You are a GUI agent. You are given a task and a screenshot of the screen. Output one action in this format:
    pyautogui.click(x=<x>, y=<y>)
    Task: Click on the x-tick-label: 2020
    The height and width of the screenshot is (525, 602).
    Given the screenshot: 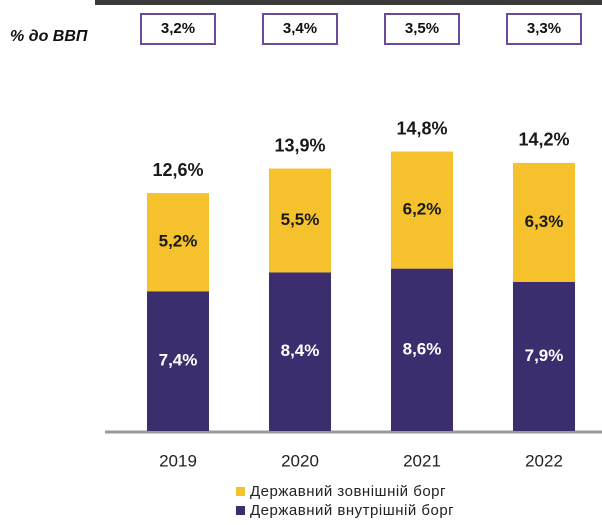 What is the action you would take?
    pyautogui.click(x=300, y=460)
    